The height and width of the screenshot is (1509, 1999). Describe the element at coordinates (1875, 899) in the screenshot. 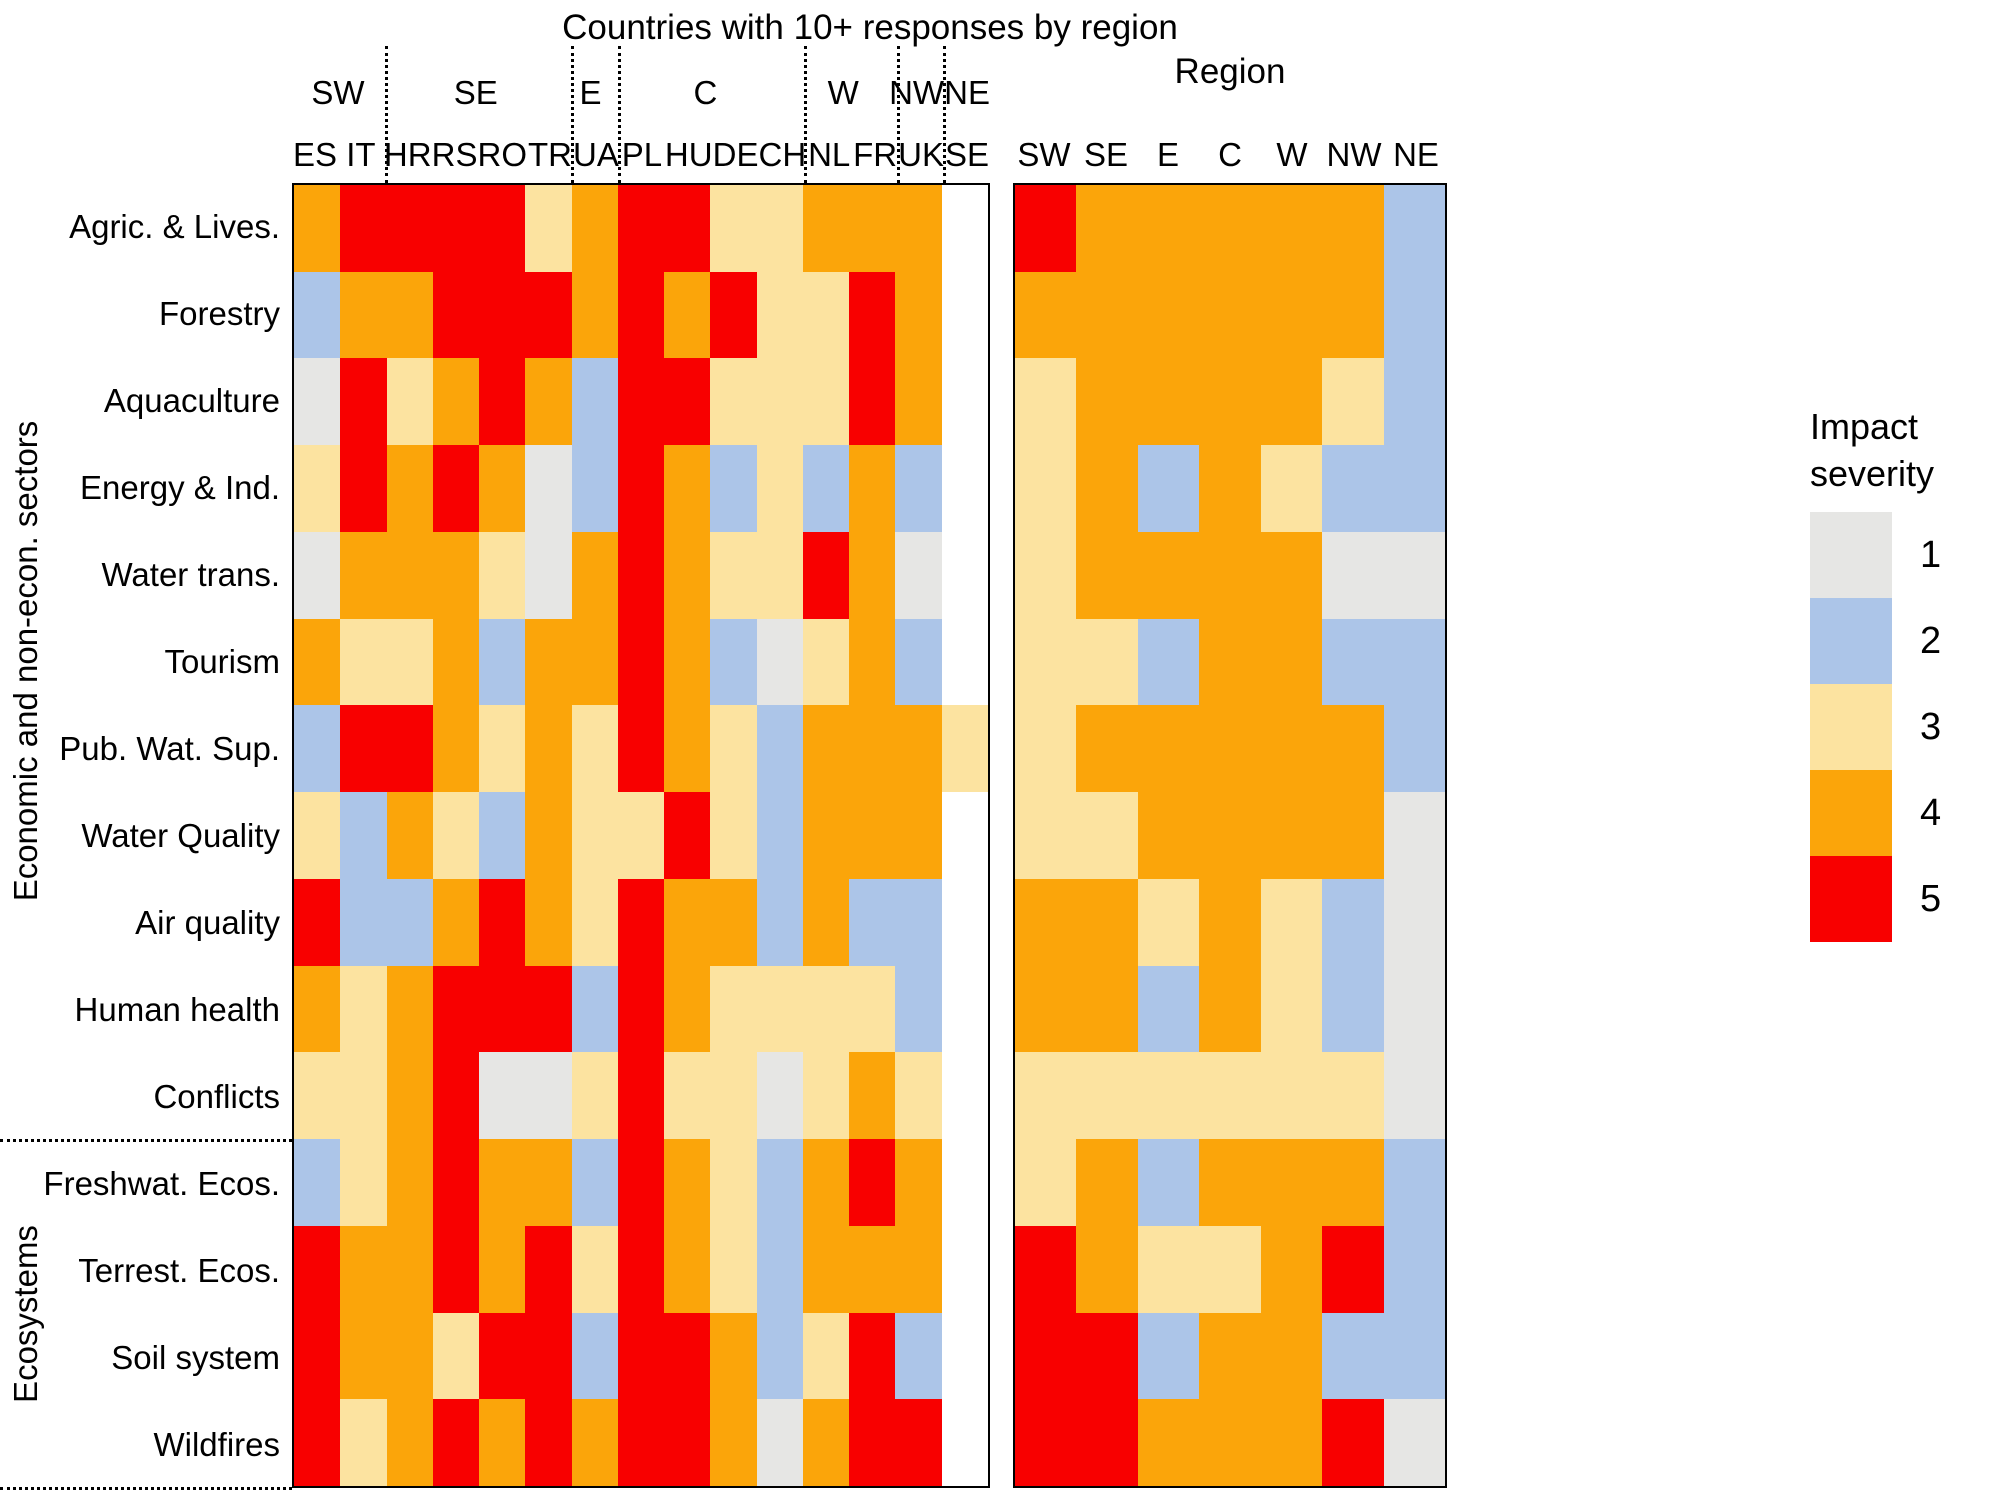

I see `legend-entry: 5` at that location.